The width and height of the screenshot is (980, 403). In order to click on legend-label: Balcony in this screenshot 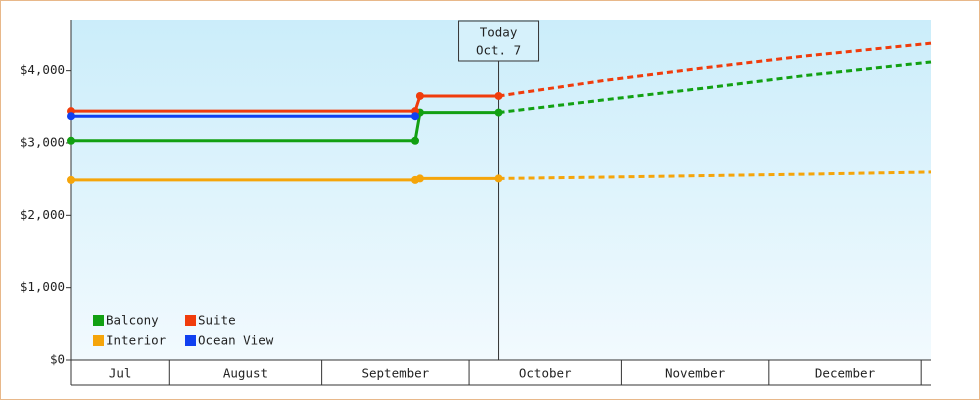, I will do `click(132, 320)`.